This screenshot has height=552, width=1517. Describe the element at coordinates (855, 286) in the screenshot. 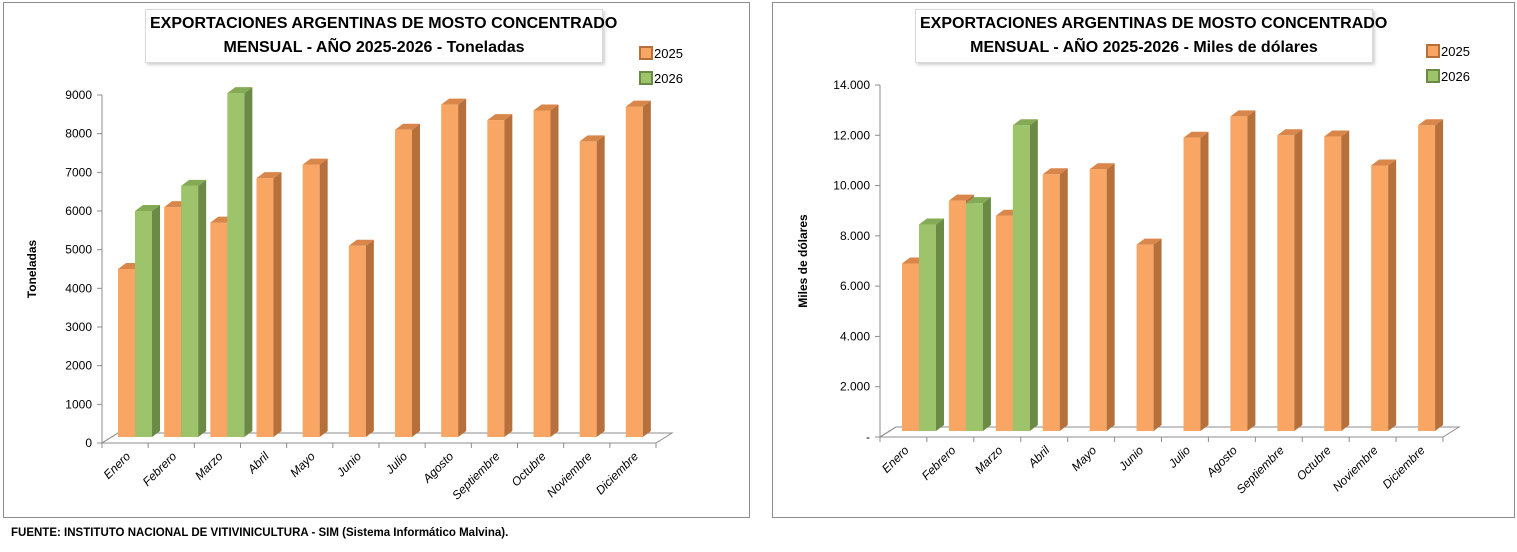

I see `y-tick-label: 6.000` at that location.